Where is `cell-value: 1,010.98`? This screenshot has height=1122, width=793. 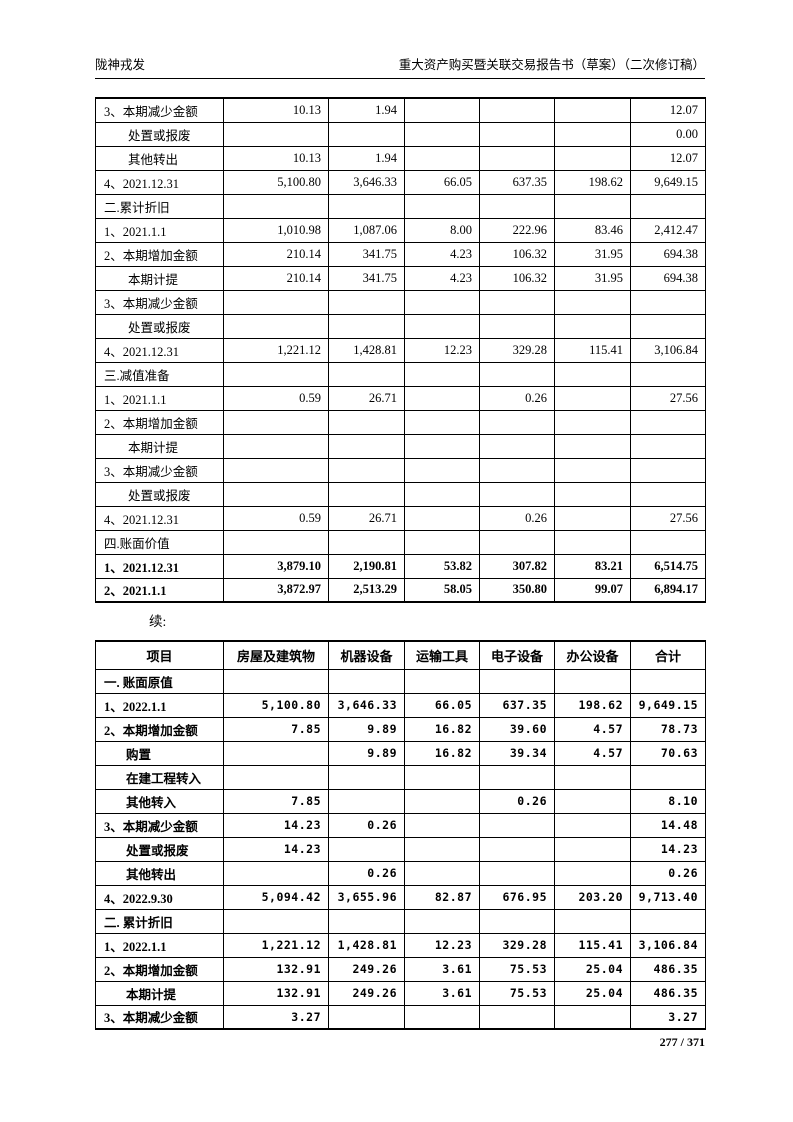 cell-value: 1,010.98 is located at coordinates (276, 230).